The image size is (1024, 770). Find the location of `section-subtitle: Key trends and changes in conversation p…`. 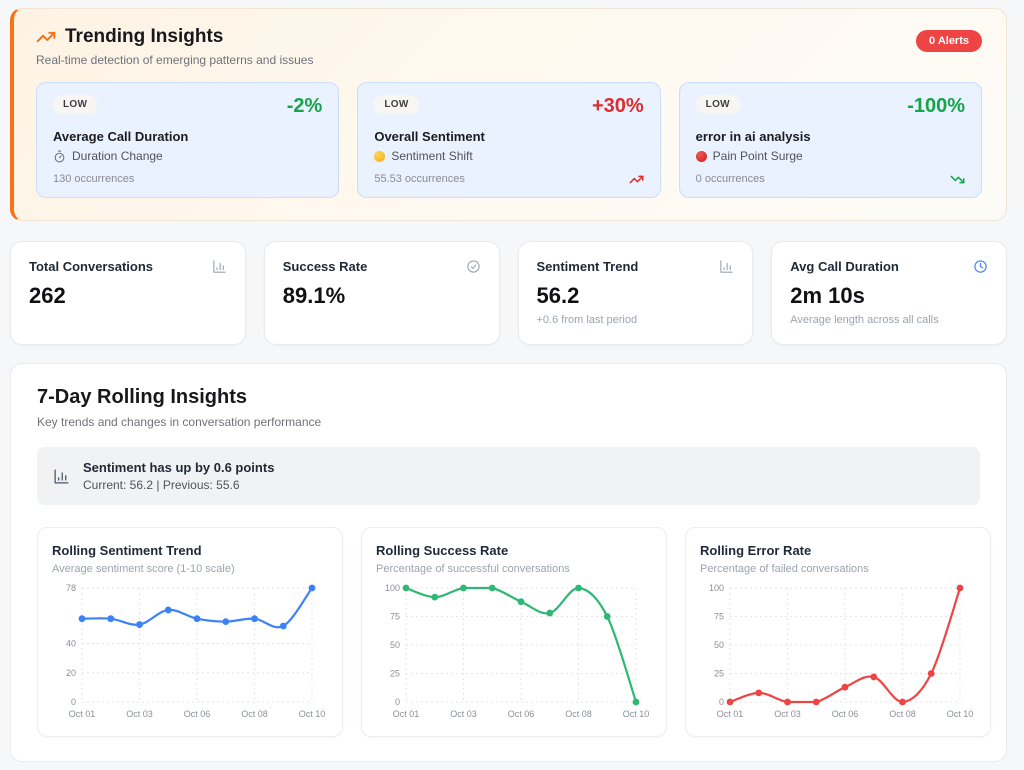

section-subtitle: Key trends and changes in conversation p… is located at coordinates (179, 422).